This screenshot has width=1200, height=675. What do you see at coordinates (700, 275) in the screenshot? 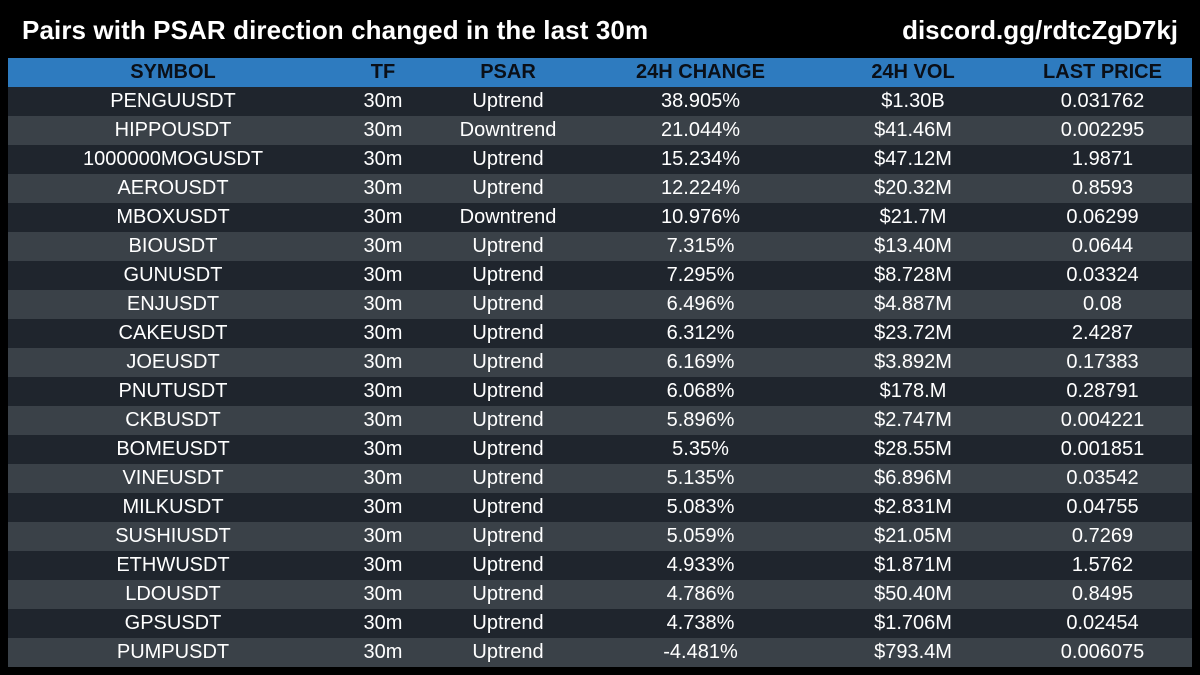
I see `cell-24h-change: 7.295%` at bounding box center [700, 275].